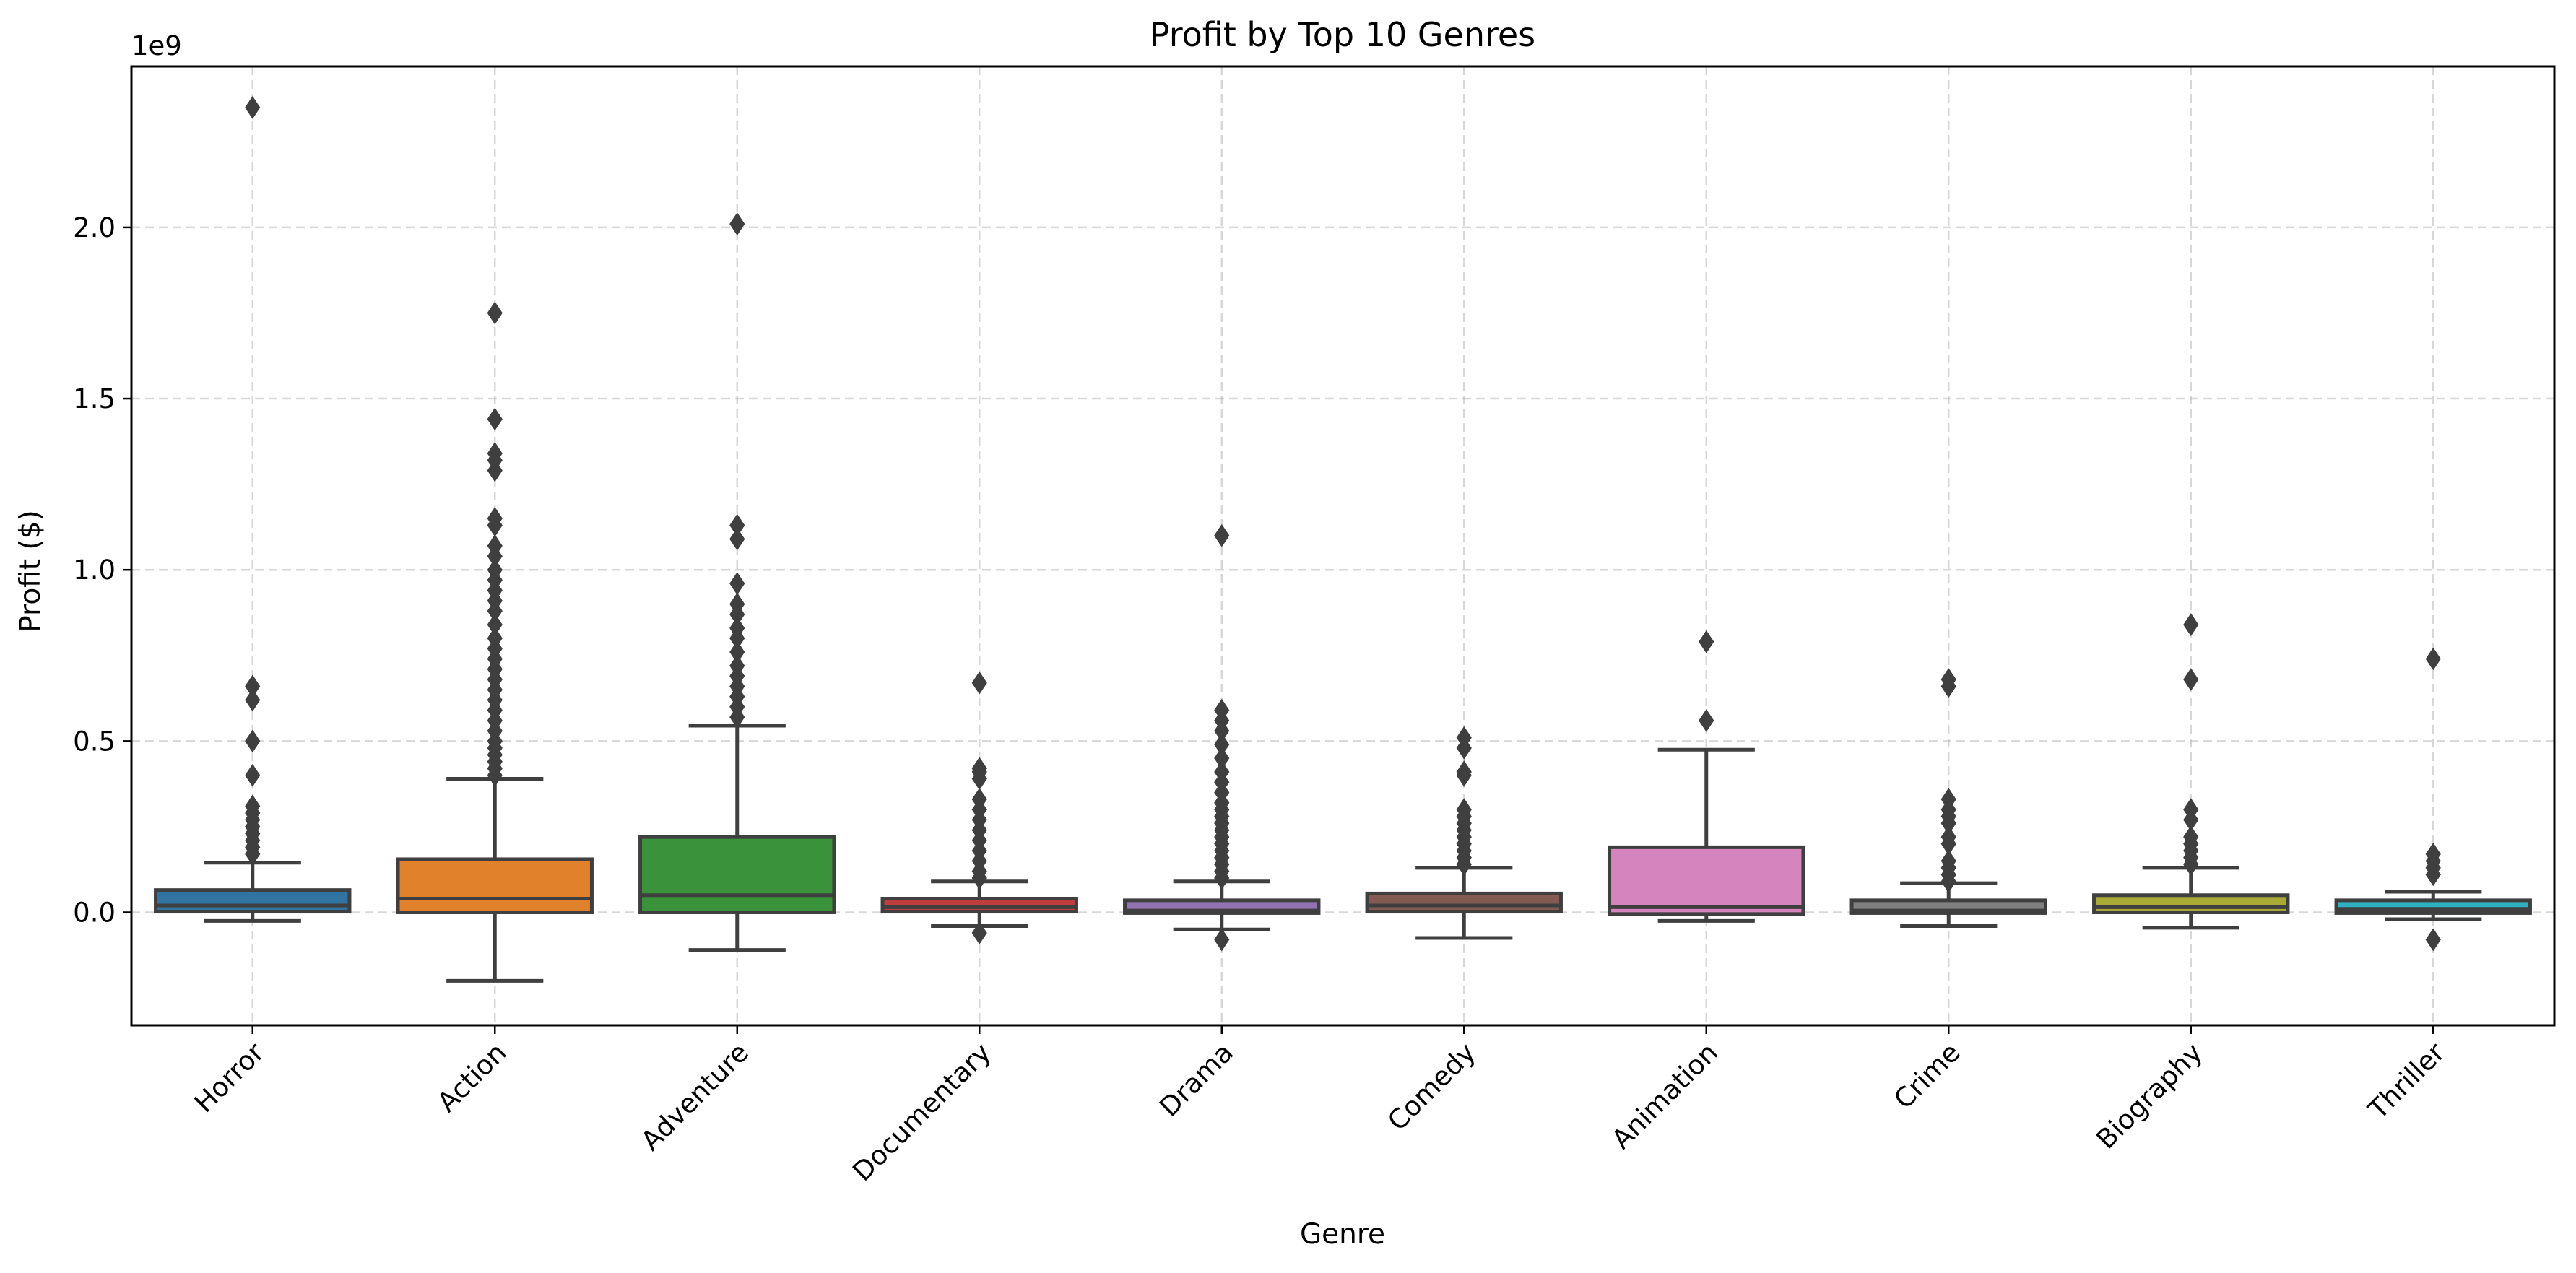 This screenshot has width=2576, height=1273. What do you see at coordinates (94, 570) in the screenshot?
I see `y-tick-label: 1.0` at bounding box center [94, 570].